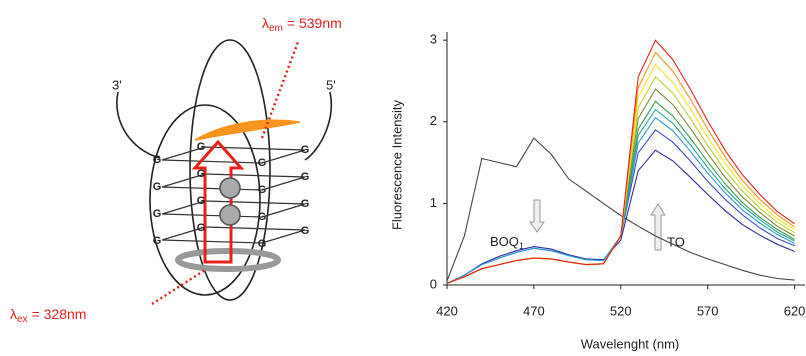 The height and width of the screenshot is (356, 806). What do you see at coordinates (795, 310) in the screenshot?
I see `x-tick-label: 620` at bounding box center [795, 310].